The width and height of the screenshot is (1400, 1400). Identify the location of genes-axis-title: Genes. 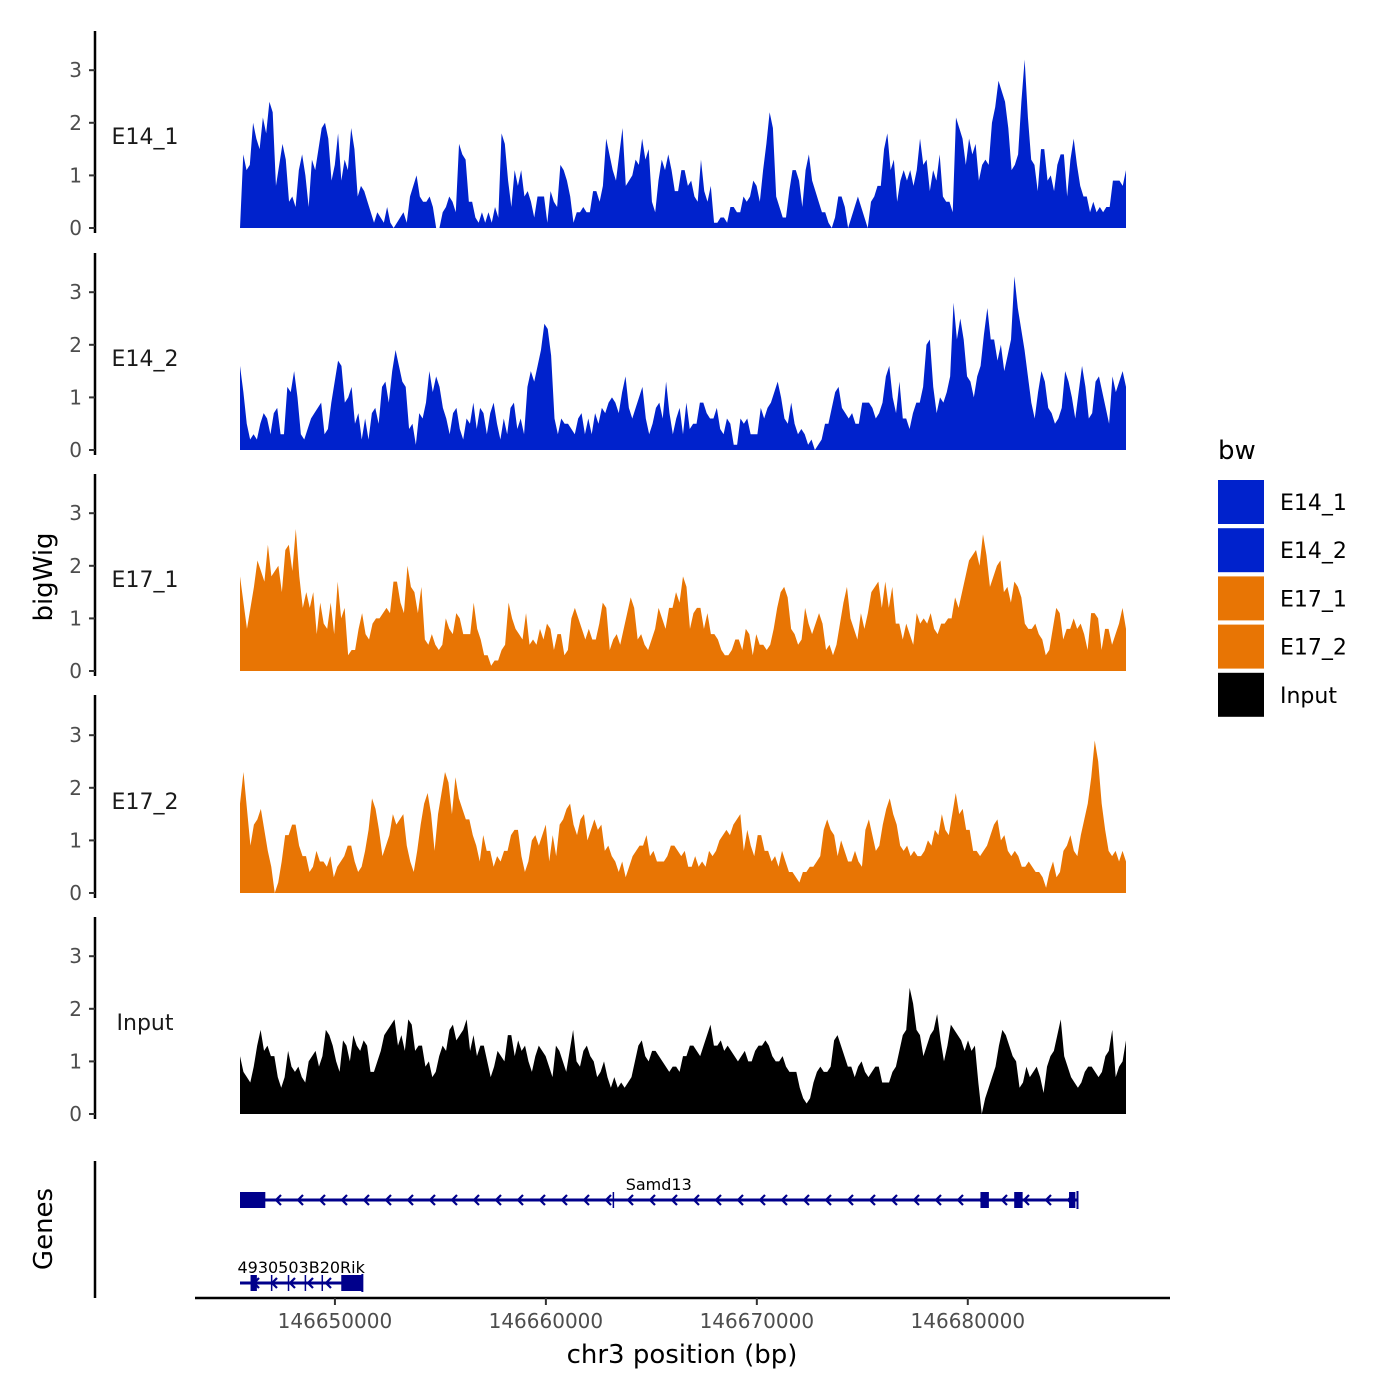
(44, 1229).